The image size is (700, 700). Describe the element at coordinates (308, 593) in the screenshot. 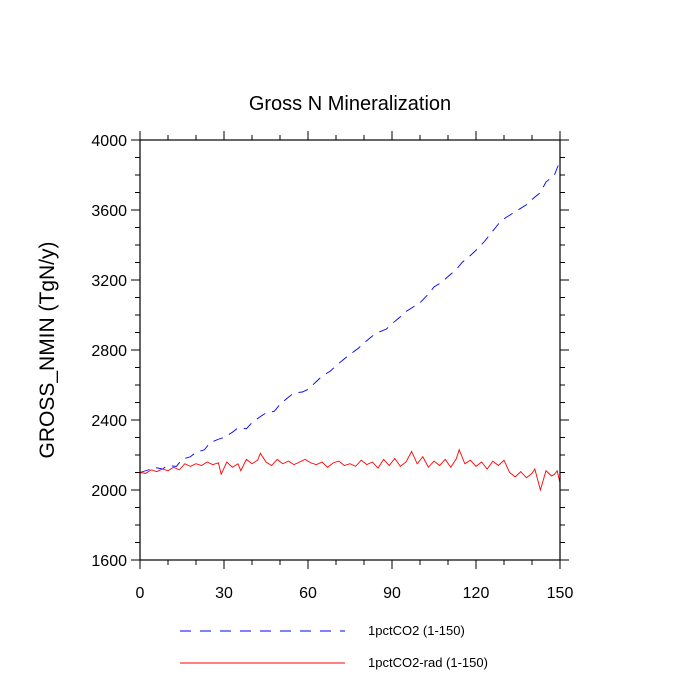

I see `x-tick-label: 60` at that location.